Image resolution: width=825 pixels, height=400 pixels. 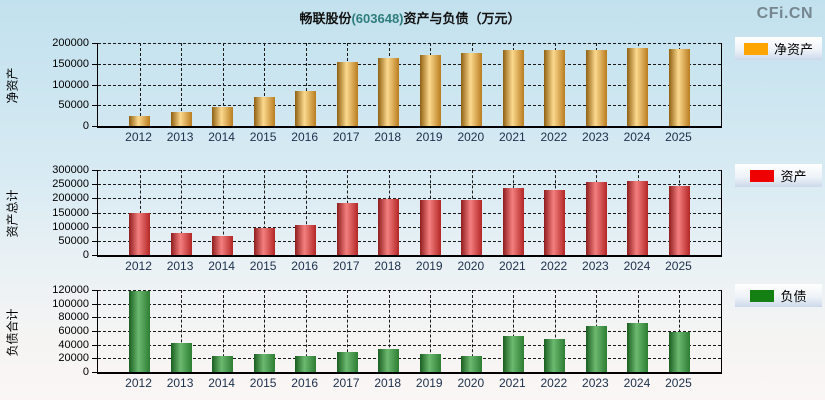 I want to click on net-assets-bar-2022, so click(x=555, y=88).